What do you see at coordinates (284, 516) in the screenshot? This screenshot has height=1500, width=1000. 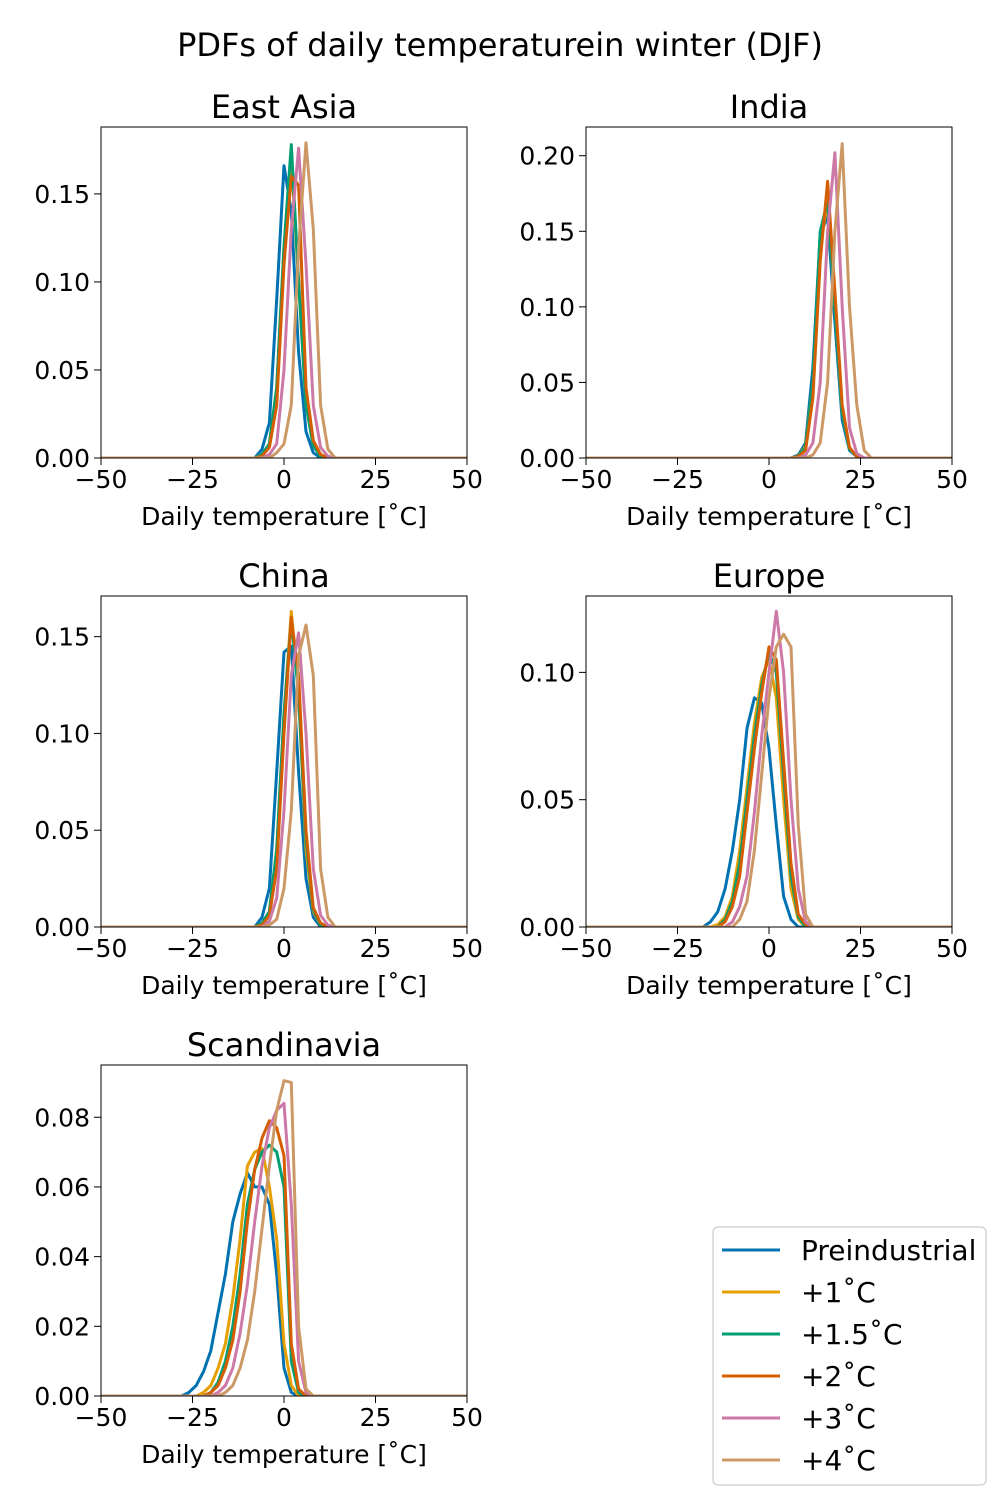 I see `x-axis-label-east-asia: Daily temperature [˚C]` at bounding box center [284, 516].